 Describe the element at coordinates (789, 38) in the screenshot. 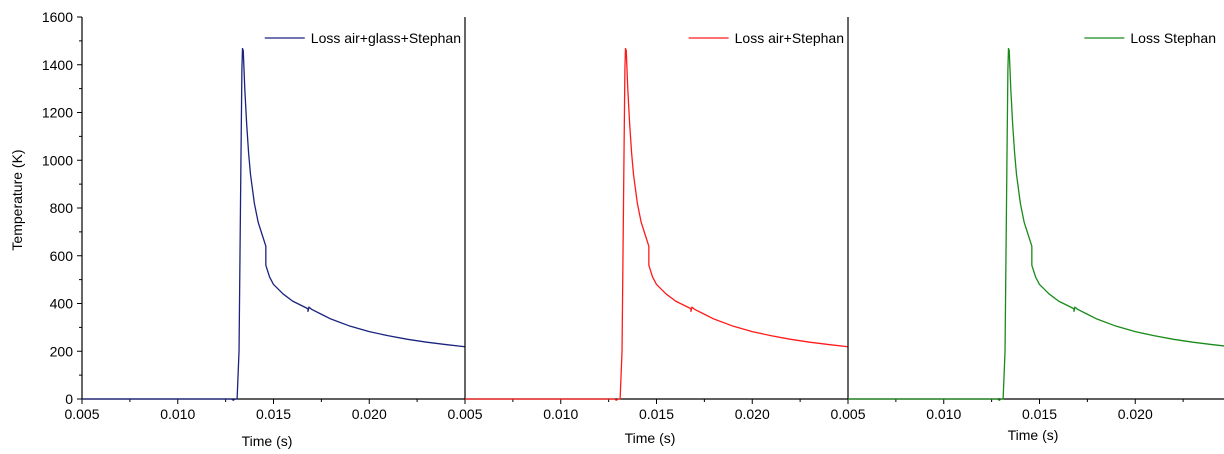

I see `legend-label-2: Loss air+Stephan` at that location.